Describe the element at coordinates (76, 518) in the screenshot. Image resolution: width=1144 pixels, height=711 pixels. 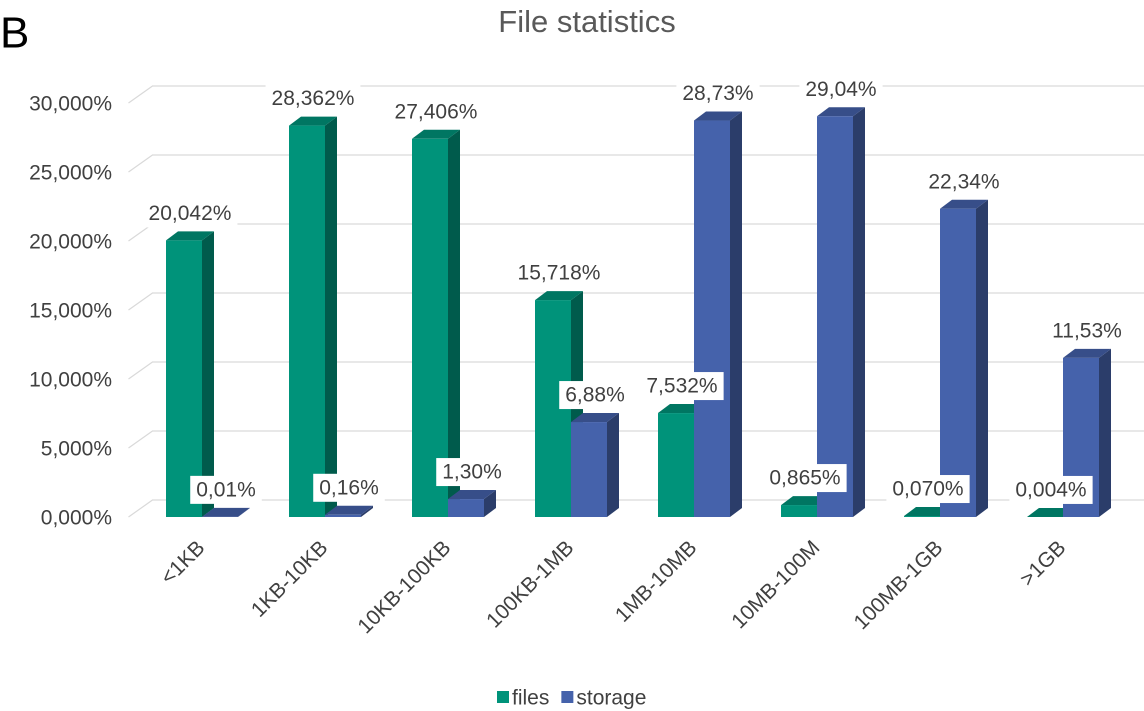
I see `y-tick-label: 0,000%` at that location.